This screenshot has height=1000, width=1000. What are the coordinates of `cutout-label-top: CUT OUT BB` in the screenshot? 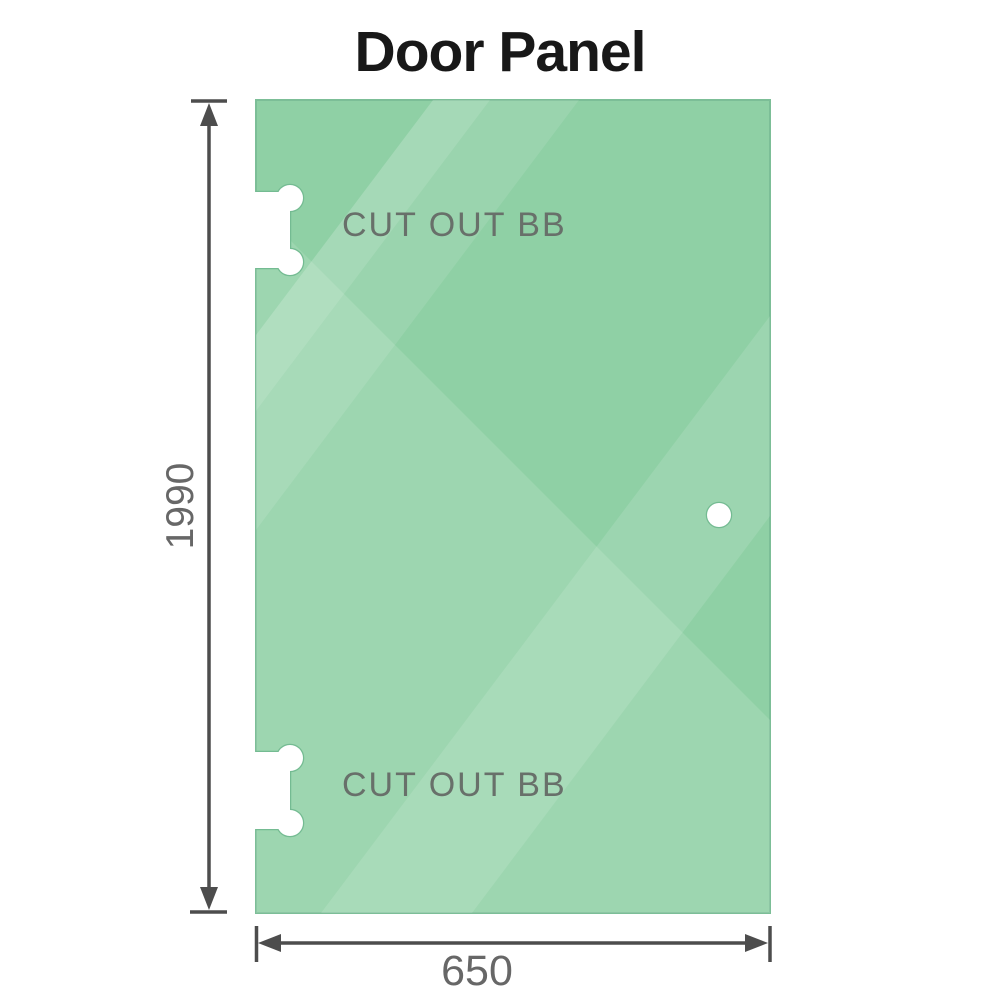 It's located at (454, 225).